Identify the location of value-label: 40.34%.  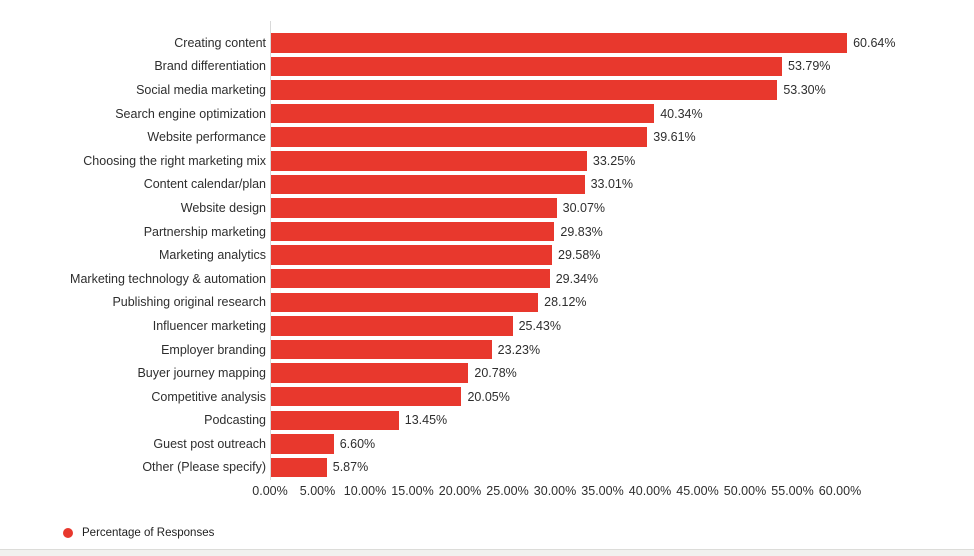
(681, 113).